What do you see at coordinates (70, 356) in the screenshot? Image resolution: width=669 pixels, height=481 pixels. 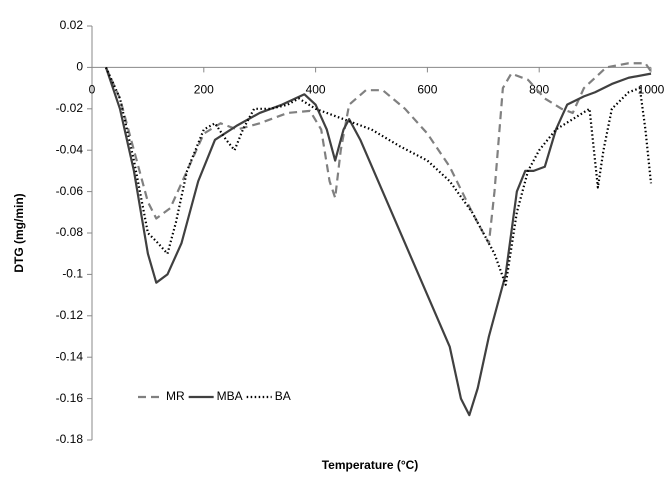 I see `y-tick-label: -0.14` at bounding box center [70, 356].